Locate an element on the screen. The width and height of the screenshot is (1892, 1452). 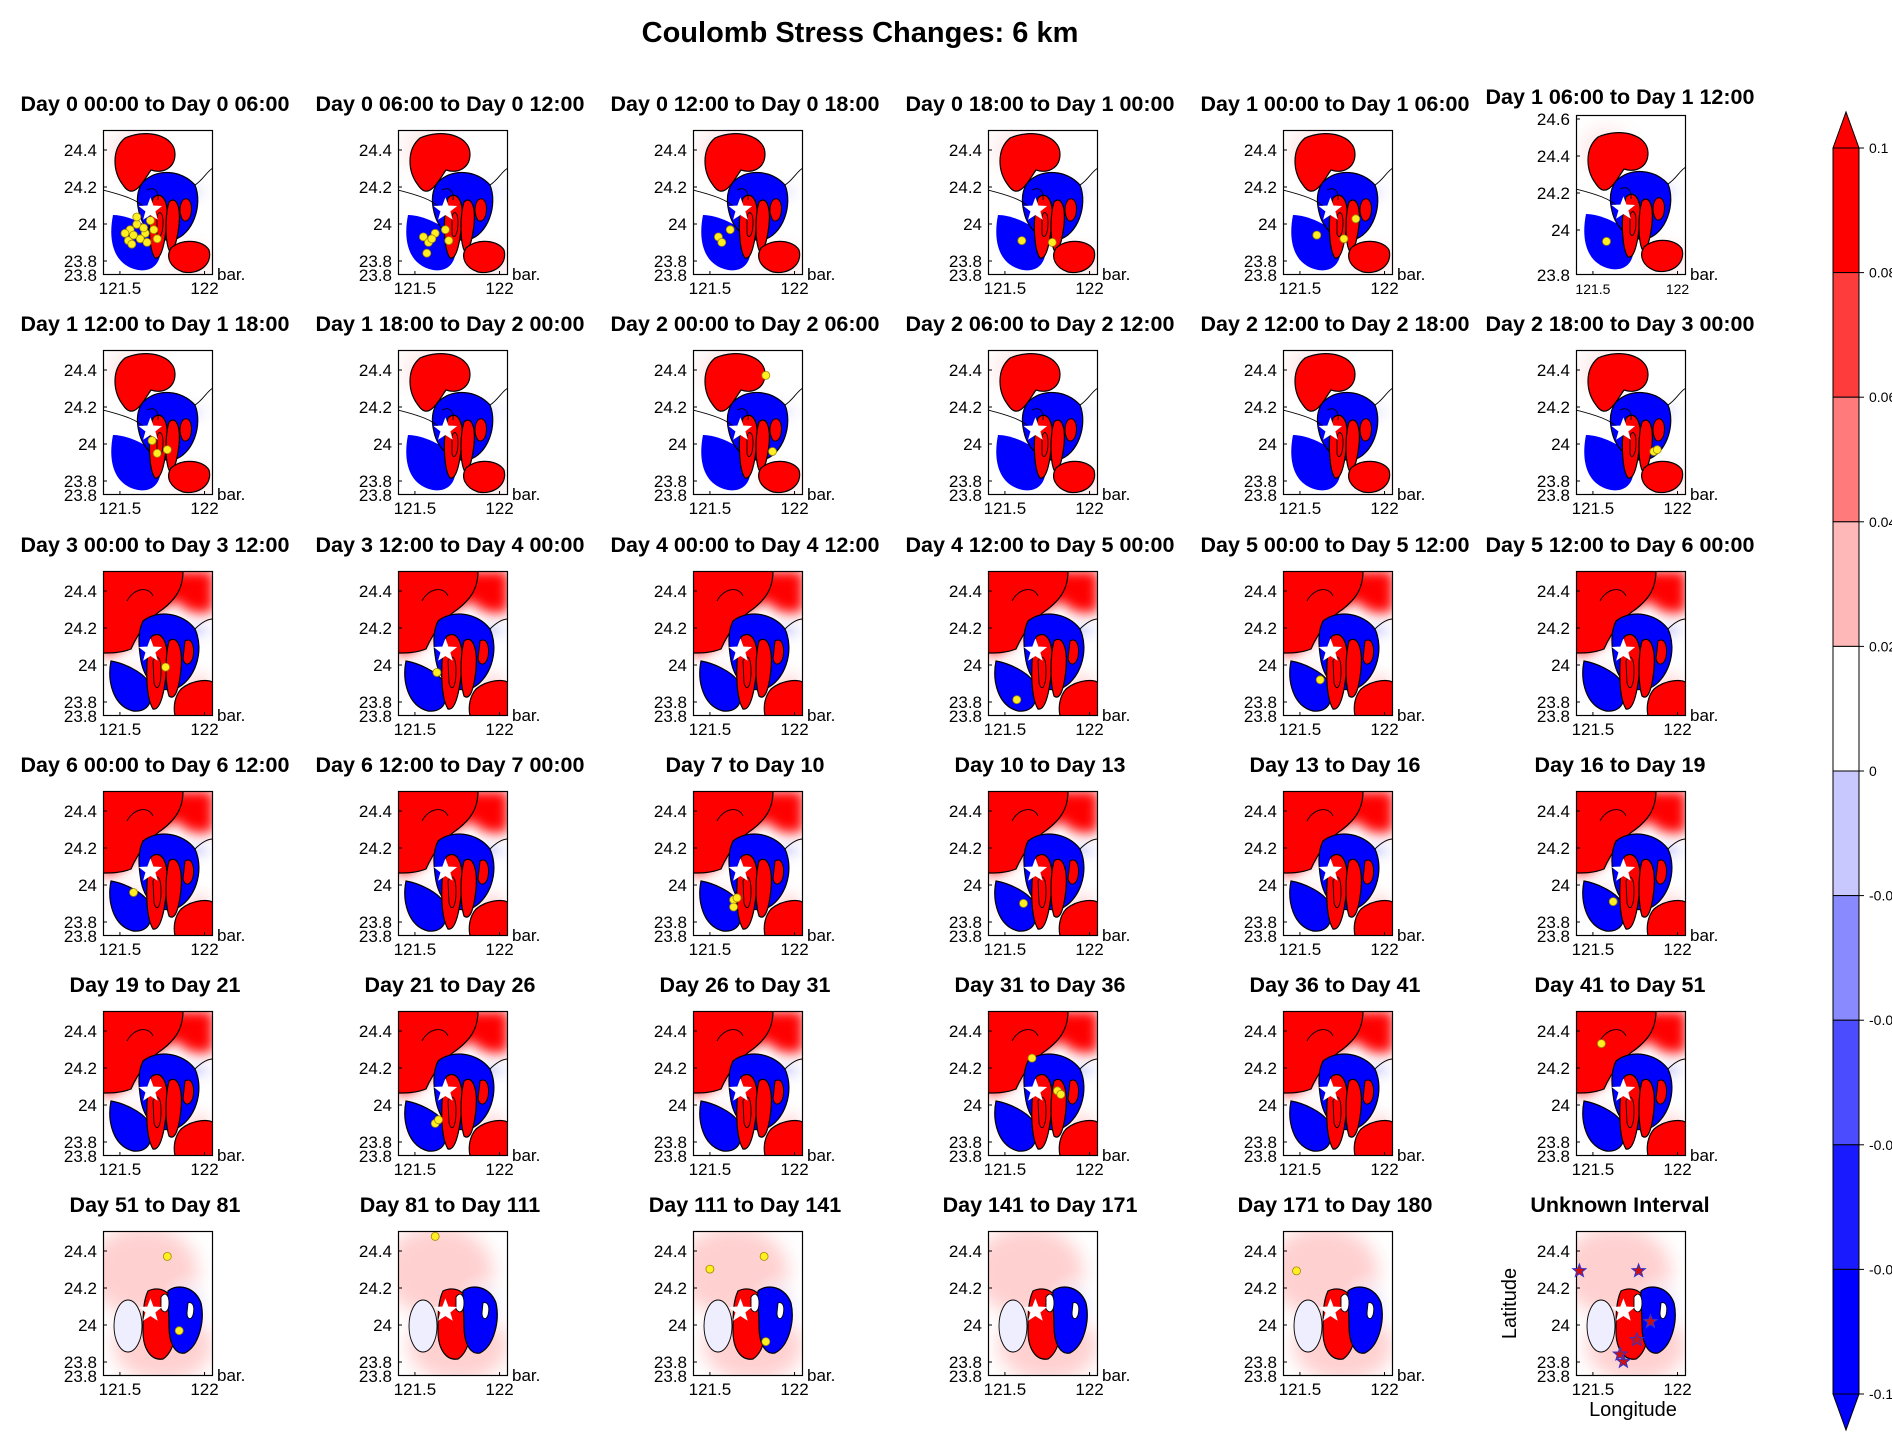
figure-title: Coulomb Stress Changes: 6 km is located at coordinates (860, 33).